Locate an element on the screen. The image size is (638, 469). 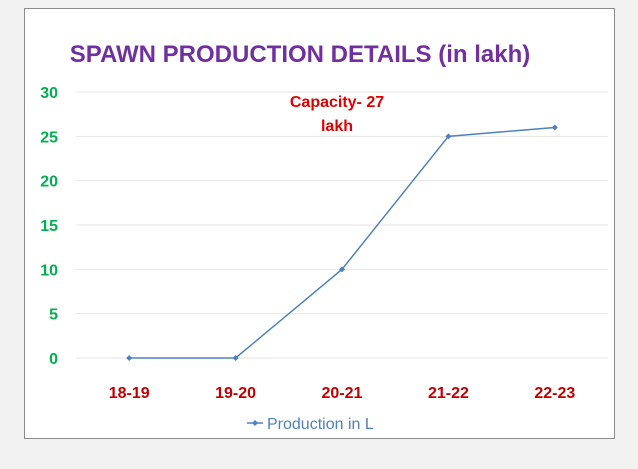
chart-title: SPAWN PRODUCTION DETAILS (in lakh) is located at coordinates (300, 54).